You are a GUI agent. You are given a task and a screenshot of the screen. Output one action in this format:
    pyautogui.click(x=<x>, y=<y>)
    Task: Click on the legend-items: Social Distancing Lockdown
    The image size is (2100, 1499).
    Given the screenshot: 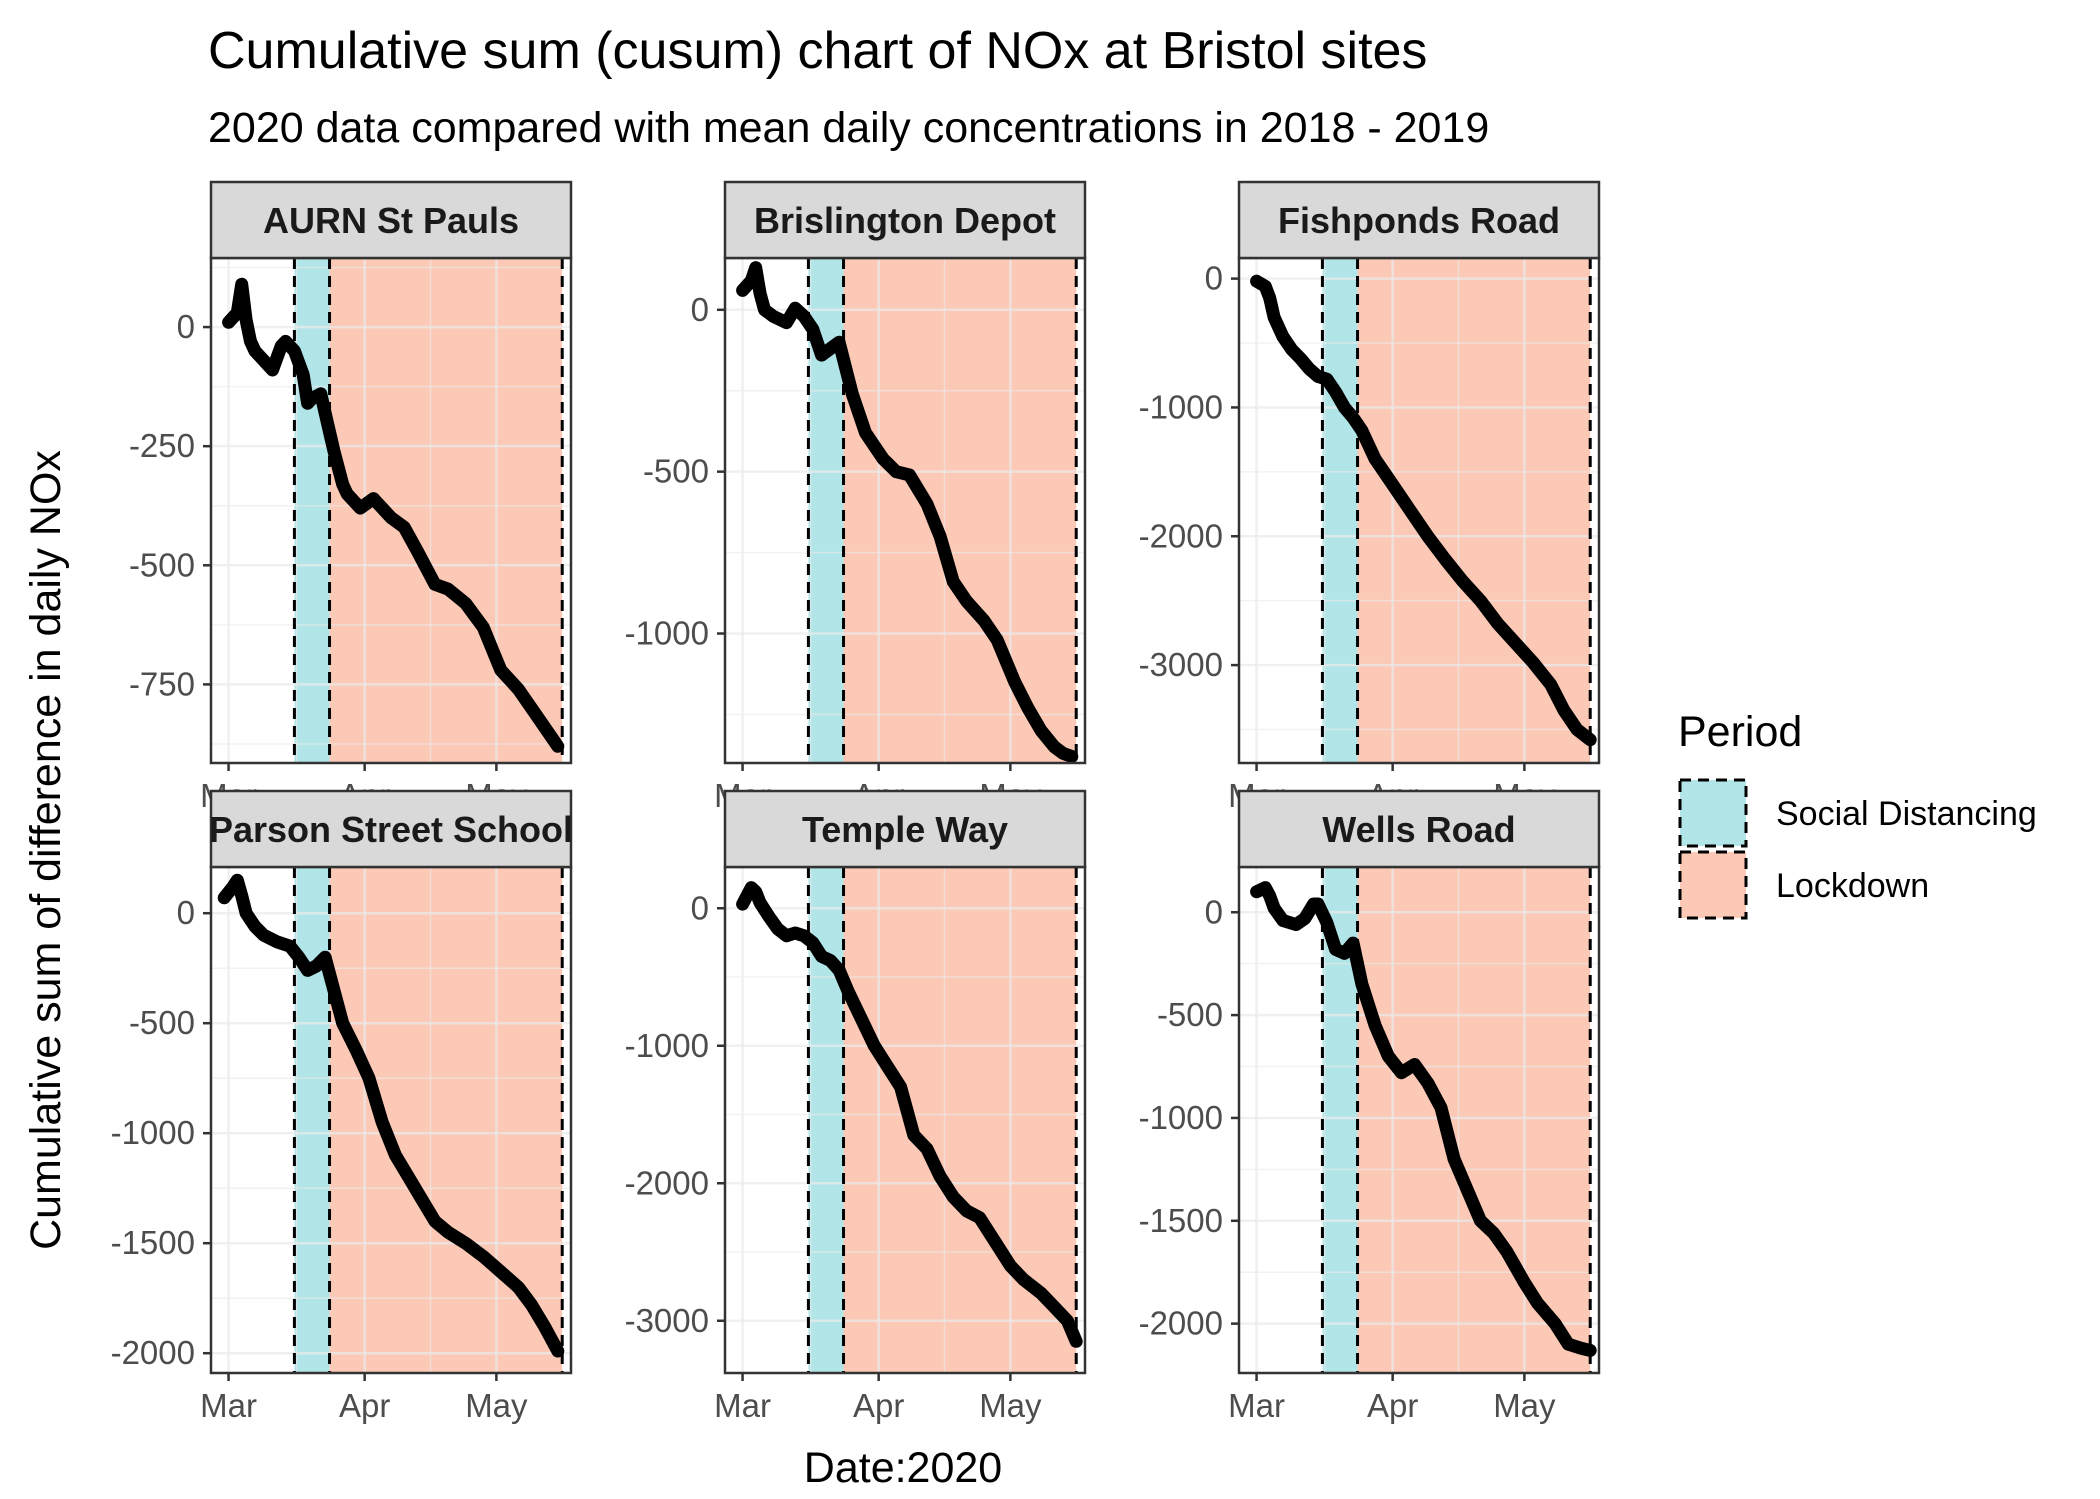 What is the action you would take?
    pyautogui.click(x=1857, y=849)
    